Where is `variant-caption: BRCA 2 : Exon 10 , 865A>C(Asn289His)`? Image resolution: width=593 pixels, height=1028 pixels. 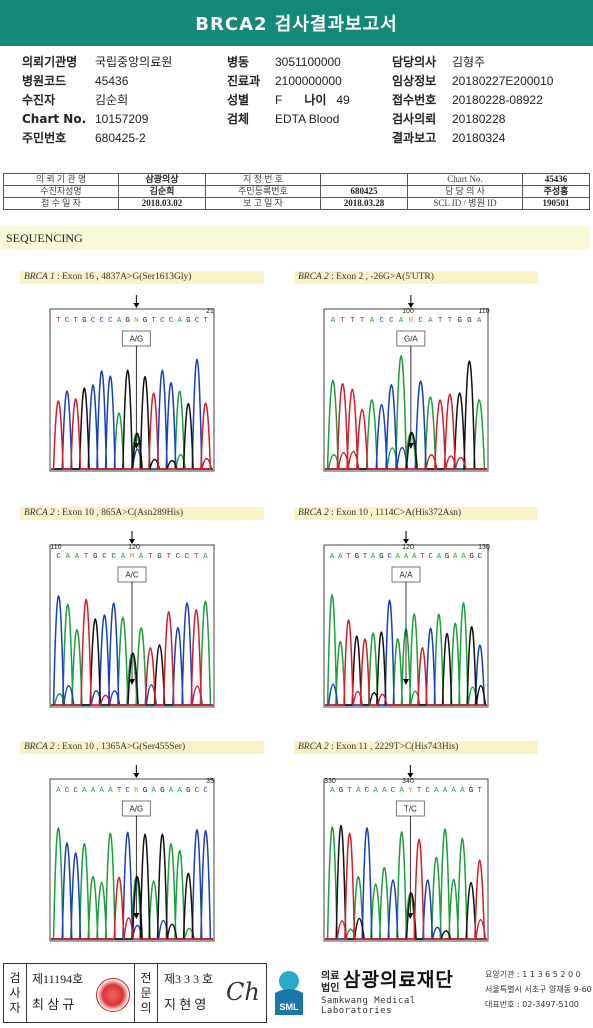 variant-caption: BRCA 2 : Exon 10 , 865A>C(Asn289His) is located at coordinates (142, 513).